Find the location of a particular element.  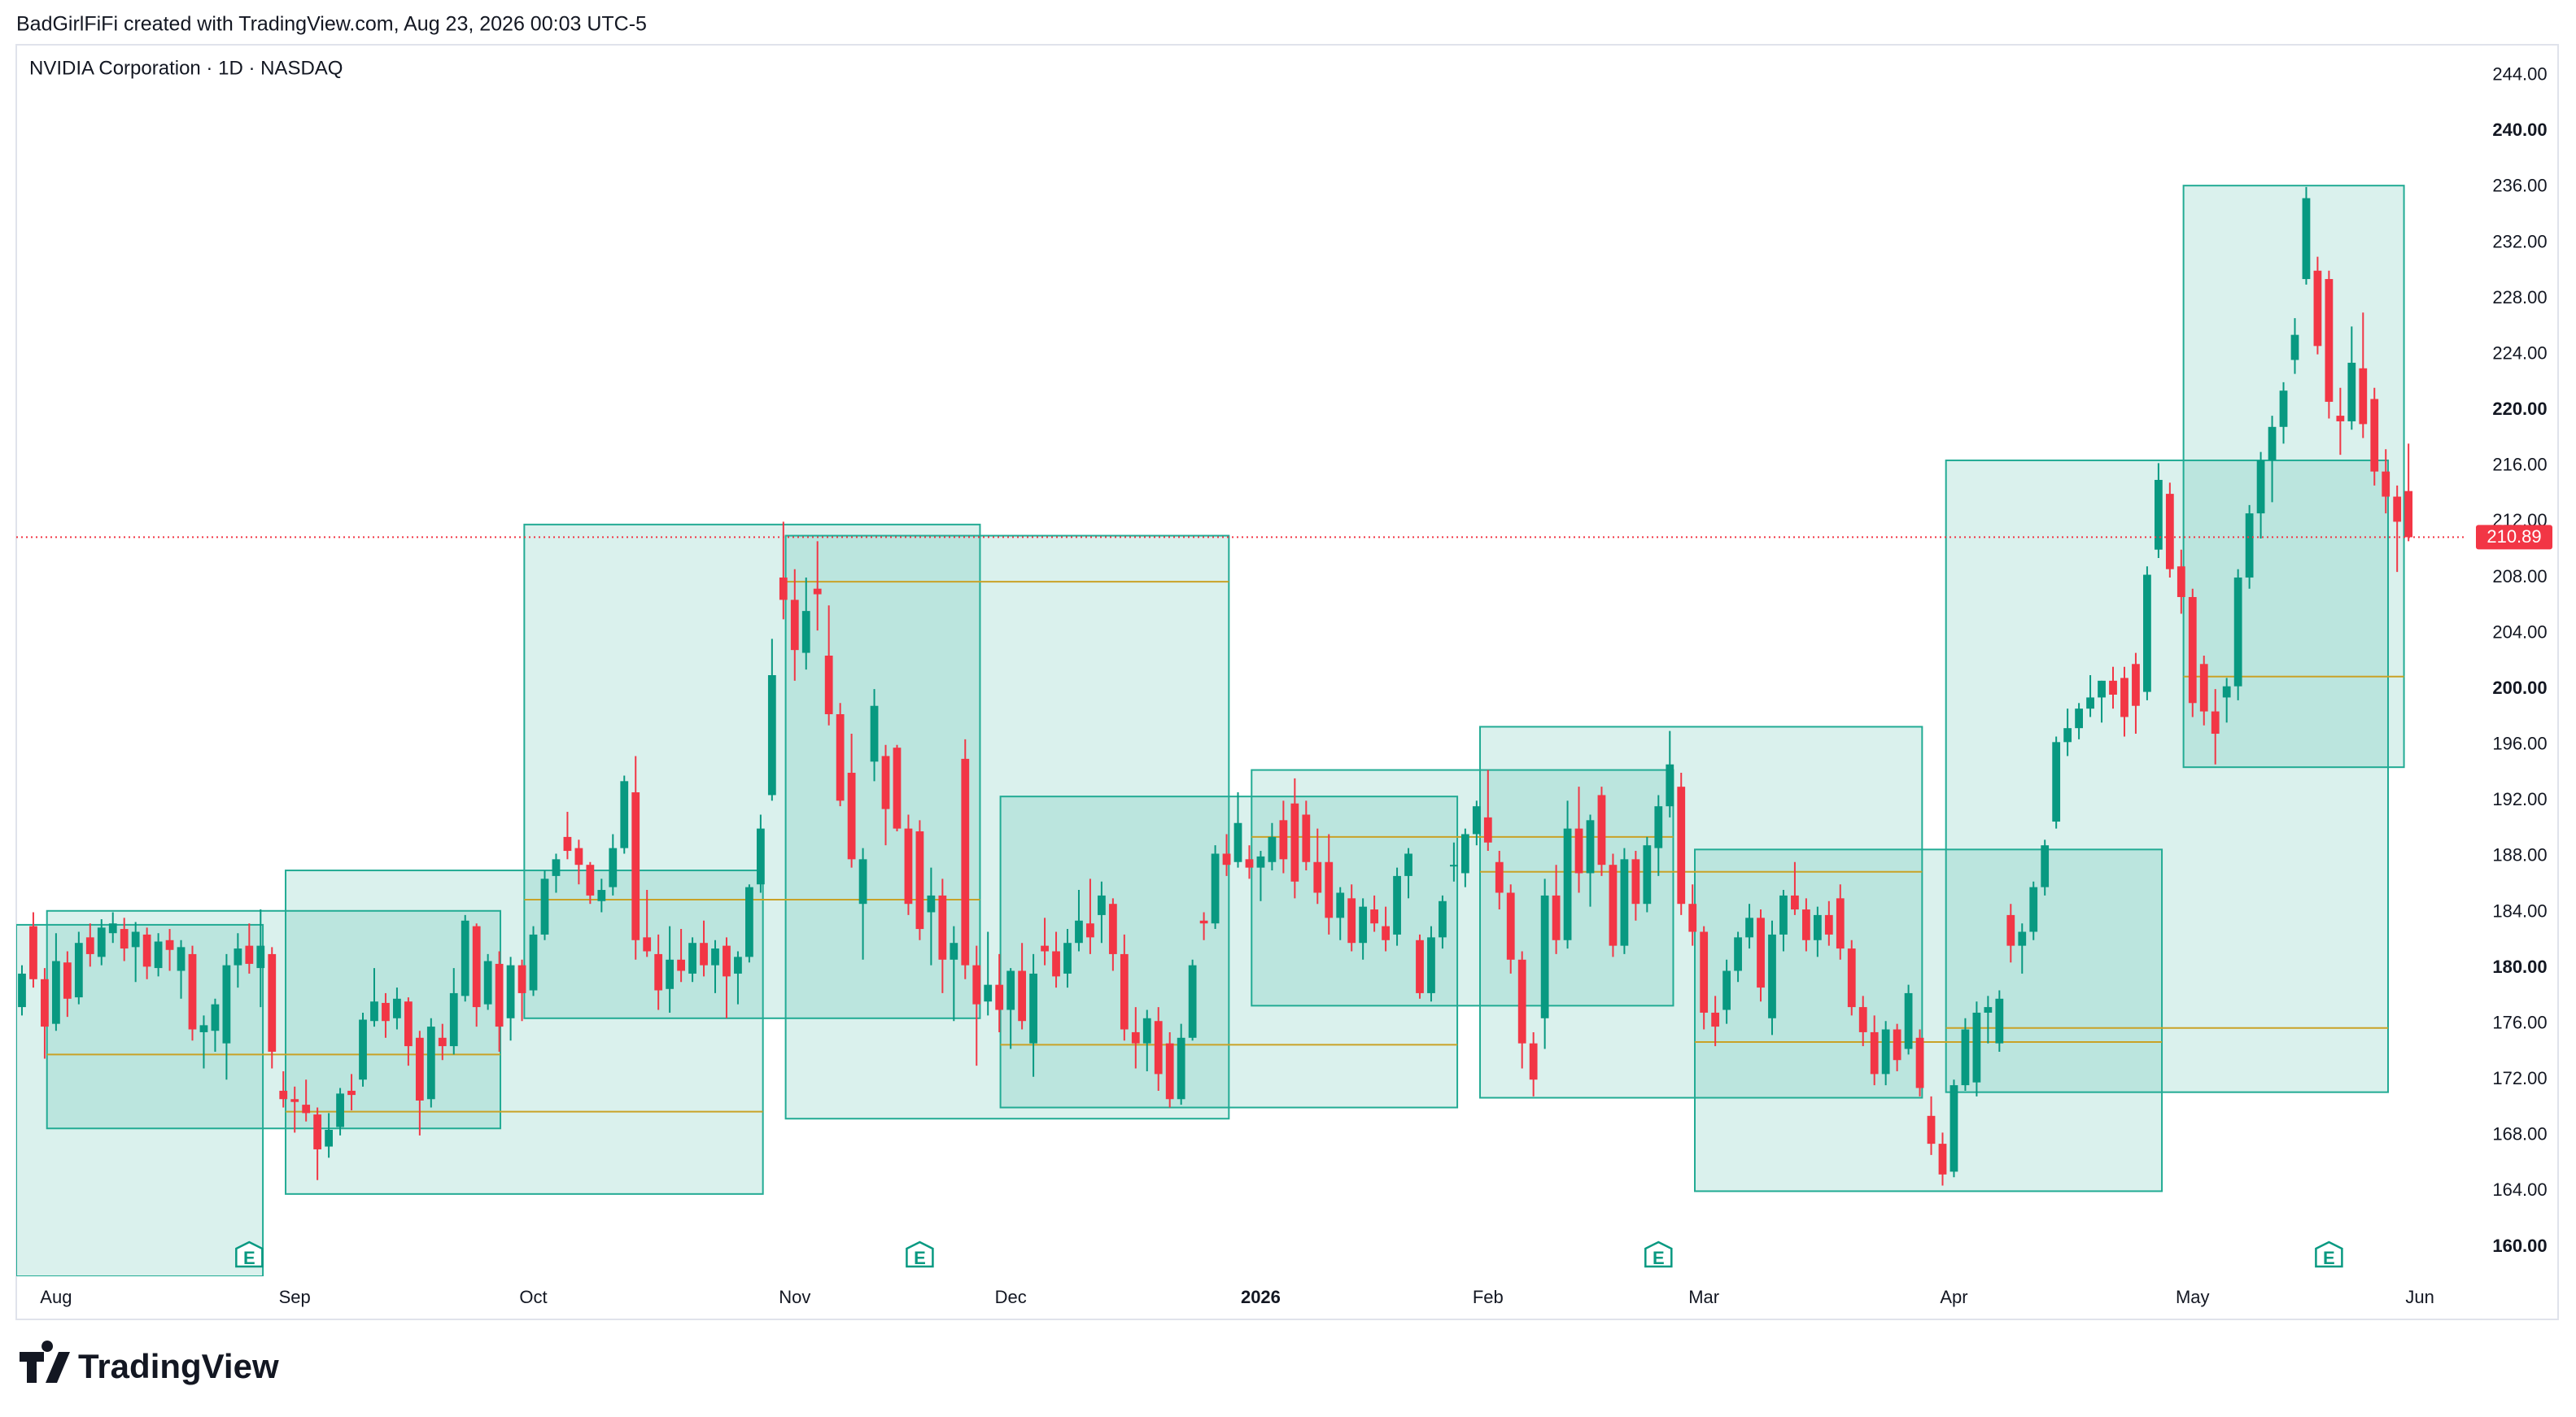

x-tick-label: Apr is located at coordinates (1953, 1297).